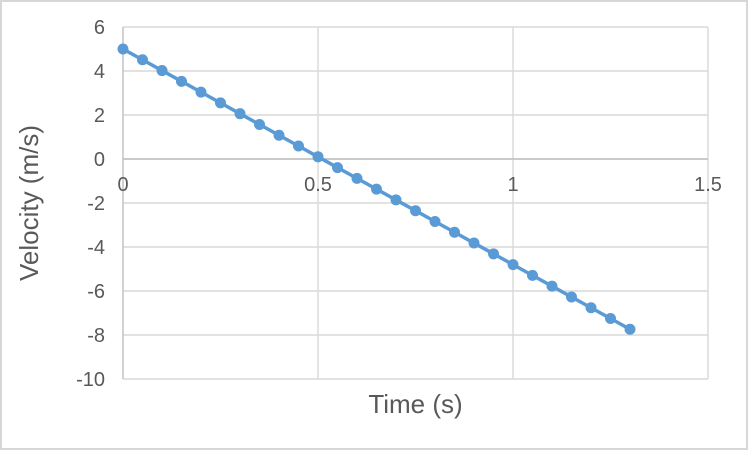  Describe the element at coordinates (96, 292) in the screenshot. I see `y-tick-label: -6` at that location.